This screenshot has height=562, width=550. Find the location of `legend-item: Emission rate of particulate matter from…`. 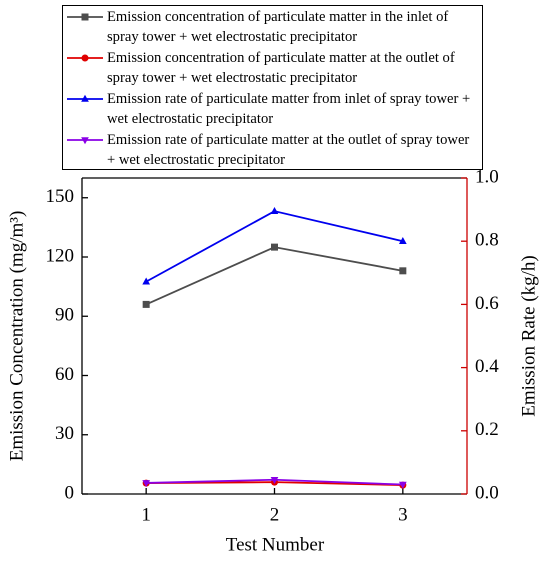

legend-item: Emission rate of particulate matter from… is located at coordinates (271, 109).